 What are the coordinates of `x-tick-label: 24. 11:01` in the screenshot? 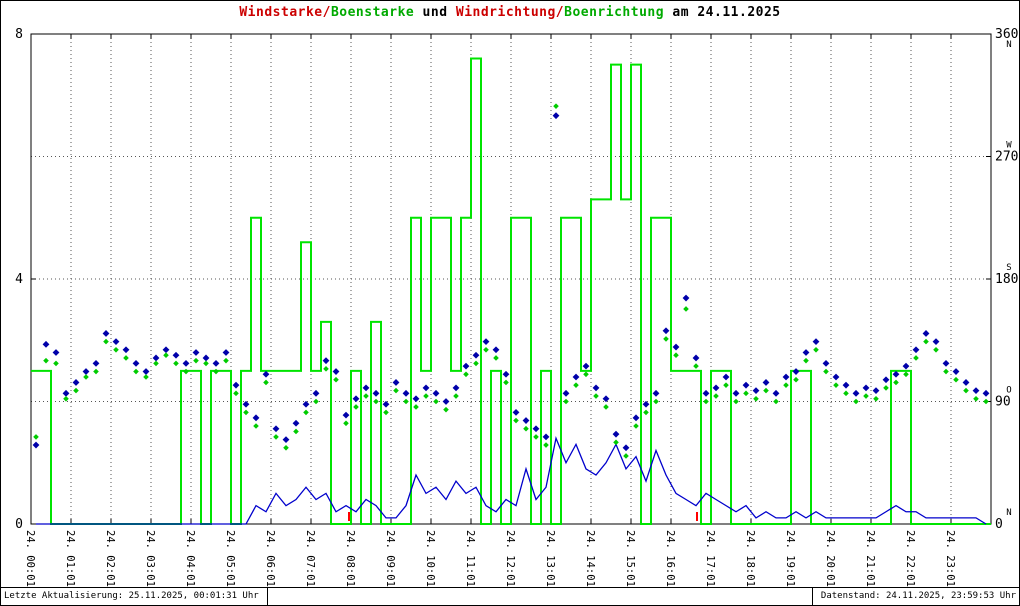 It's located at (470, 558).